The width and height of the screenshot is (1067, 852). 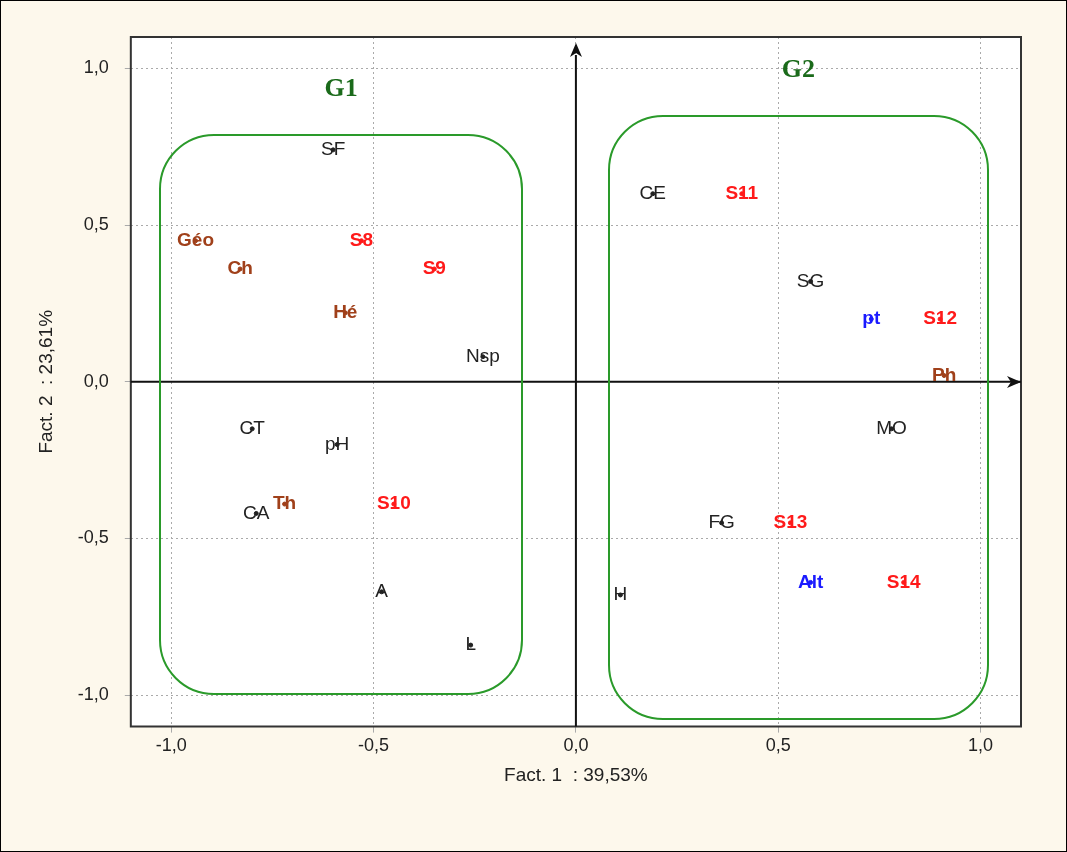 I want to click on data-label: Th, so click(x=284, y=503).